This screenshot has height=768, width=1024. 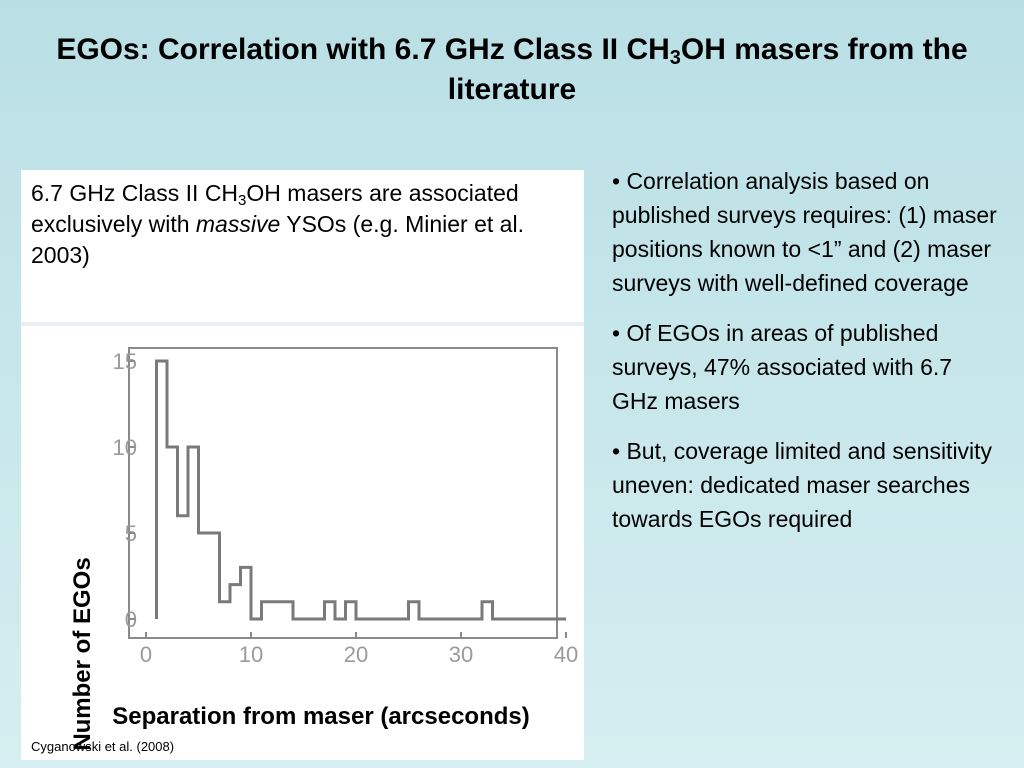 What do you see at coordinates (360, 490) in the screenshot?
I see `histogram-step-line` at bounding box center [360, 490].